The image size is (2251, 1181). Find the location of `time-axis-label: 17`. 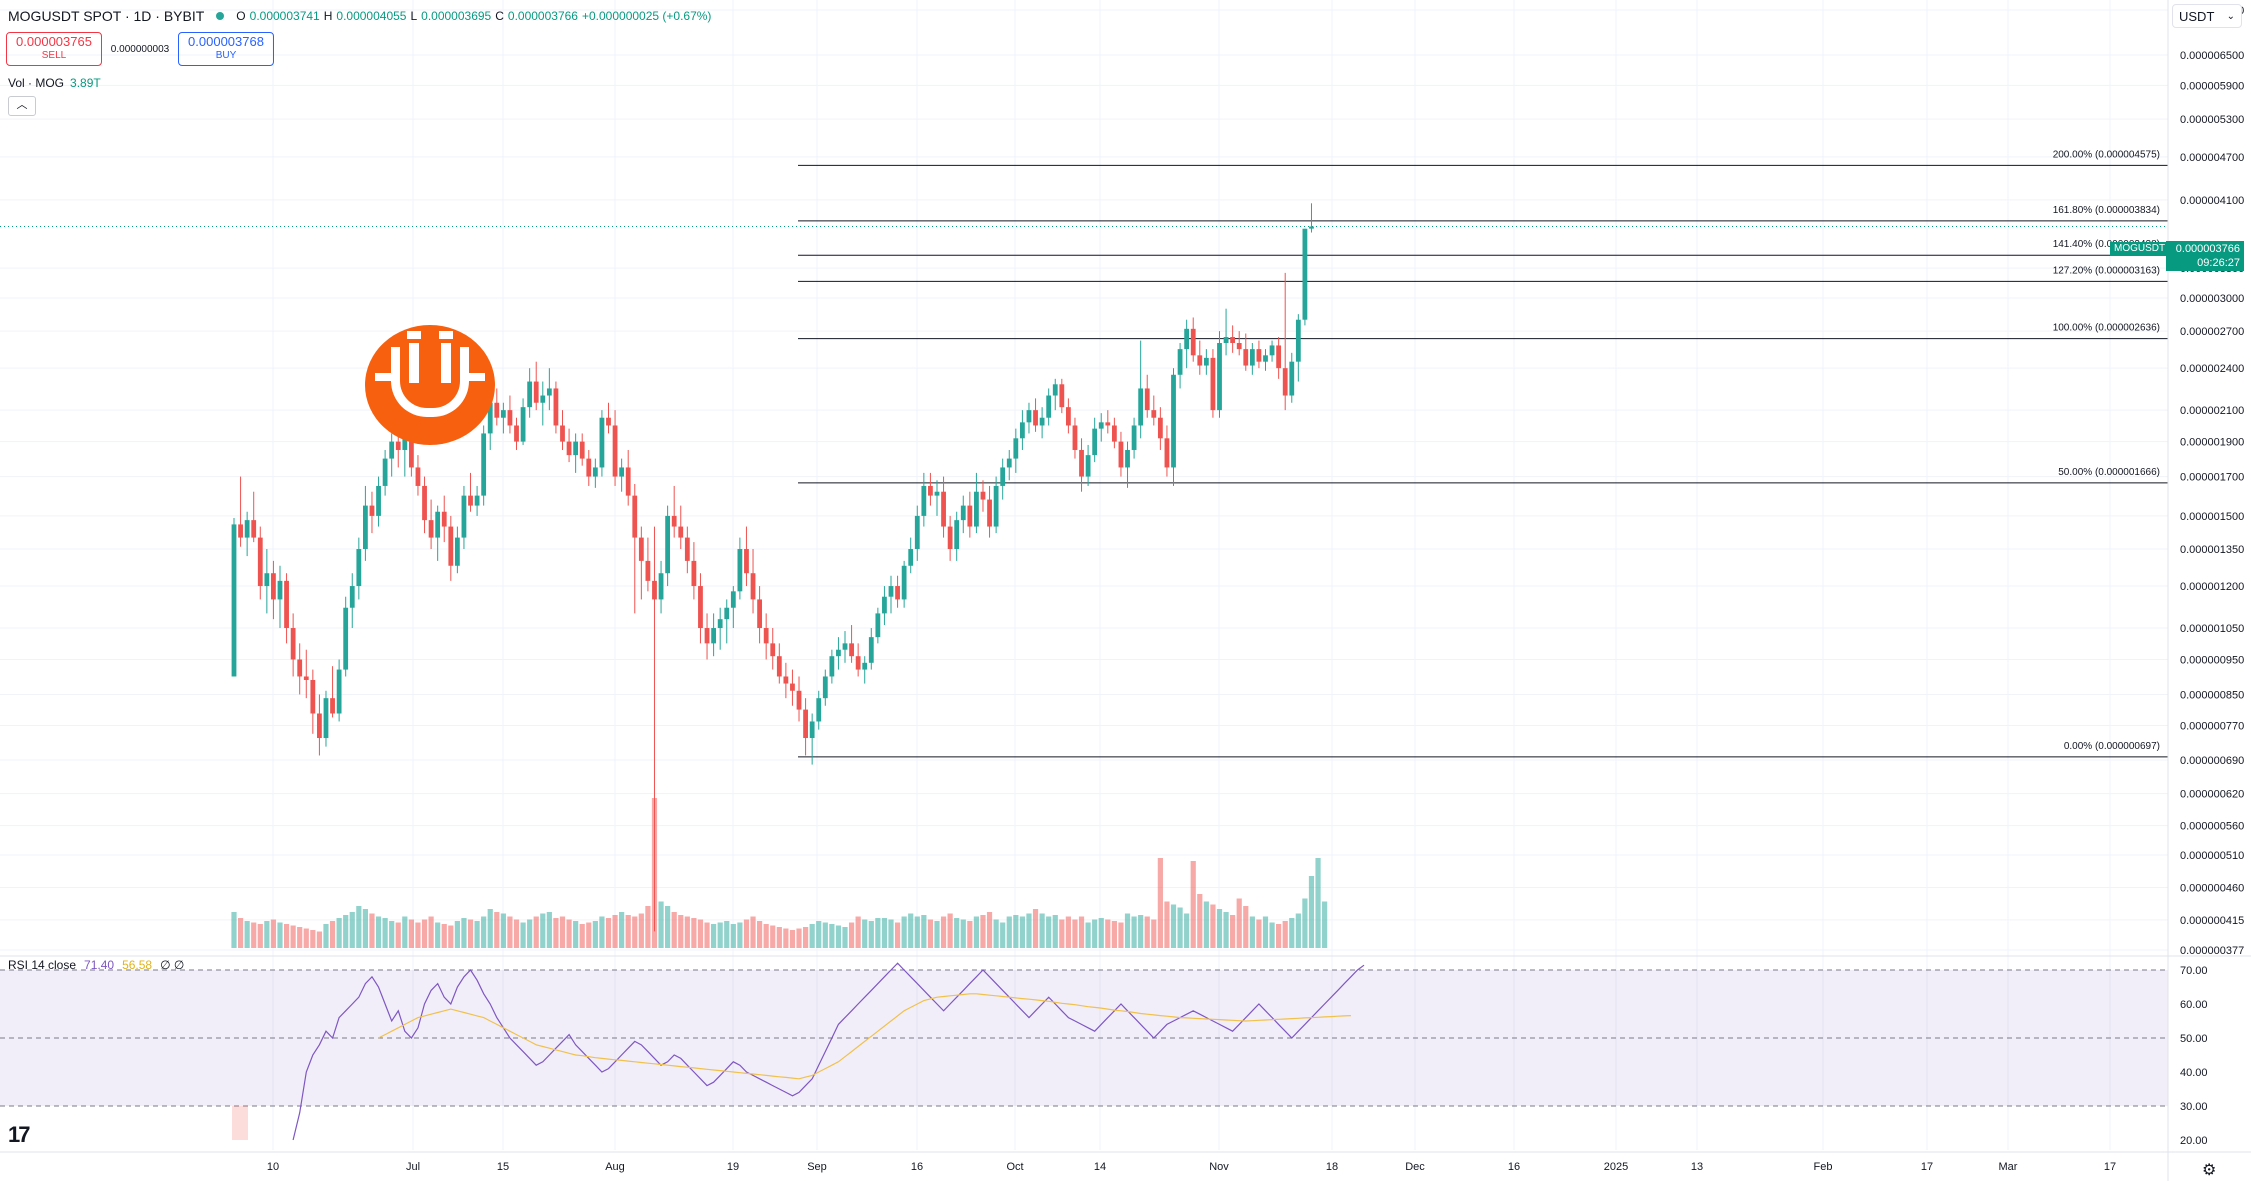

time-axis-label: 17 is located at coordinates (1927, 1167).